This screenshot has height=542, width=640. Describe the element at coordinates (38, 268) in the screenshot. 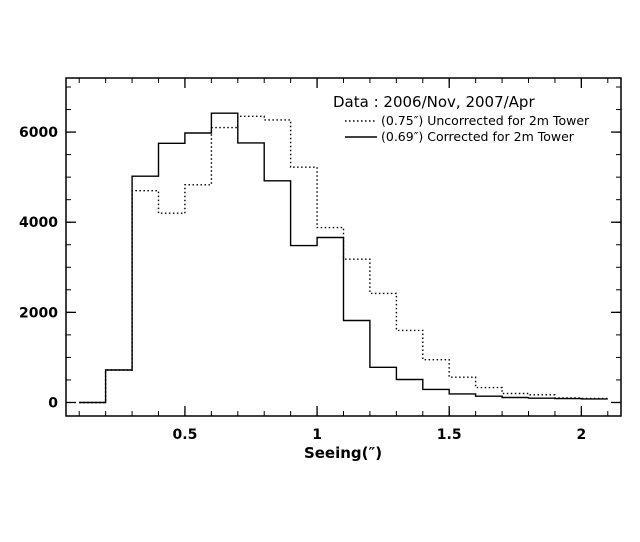

I see `y-tick-labels: 0 2000 4000 6000` at that location.